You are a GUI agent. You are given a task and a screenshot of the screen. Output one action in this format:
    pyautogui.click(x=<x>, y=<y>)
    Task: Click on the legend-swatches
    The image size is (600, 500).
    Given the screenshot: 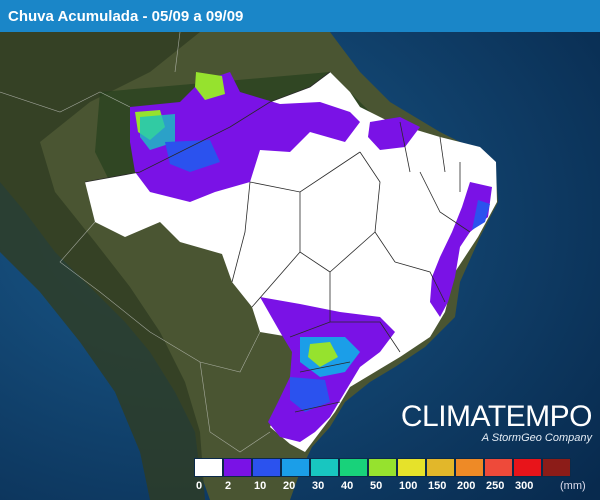 What is the action you would take?
    pyautogui.click(x=394, y=467)
    